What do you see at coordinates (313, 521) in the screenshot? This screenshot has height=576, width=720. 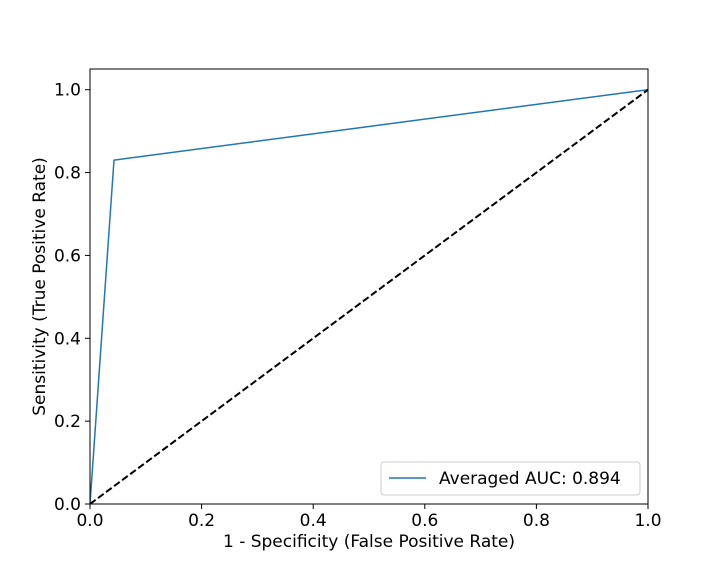 I see `x-tick-label: 0.4` at bounding box center [313, 521].